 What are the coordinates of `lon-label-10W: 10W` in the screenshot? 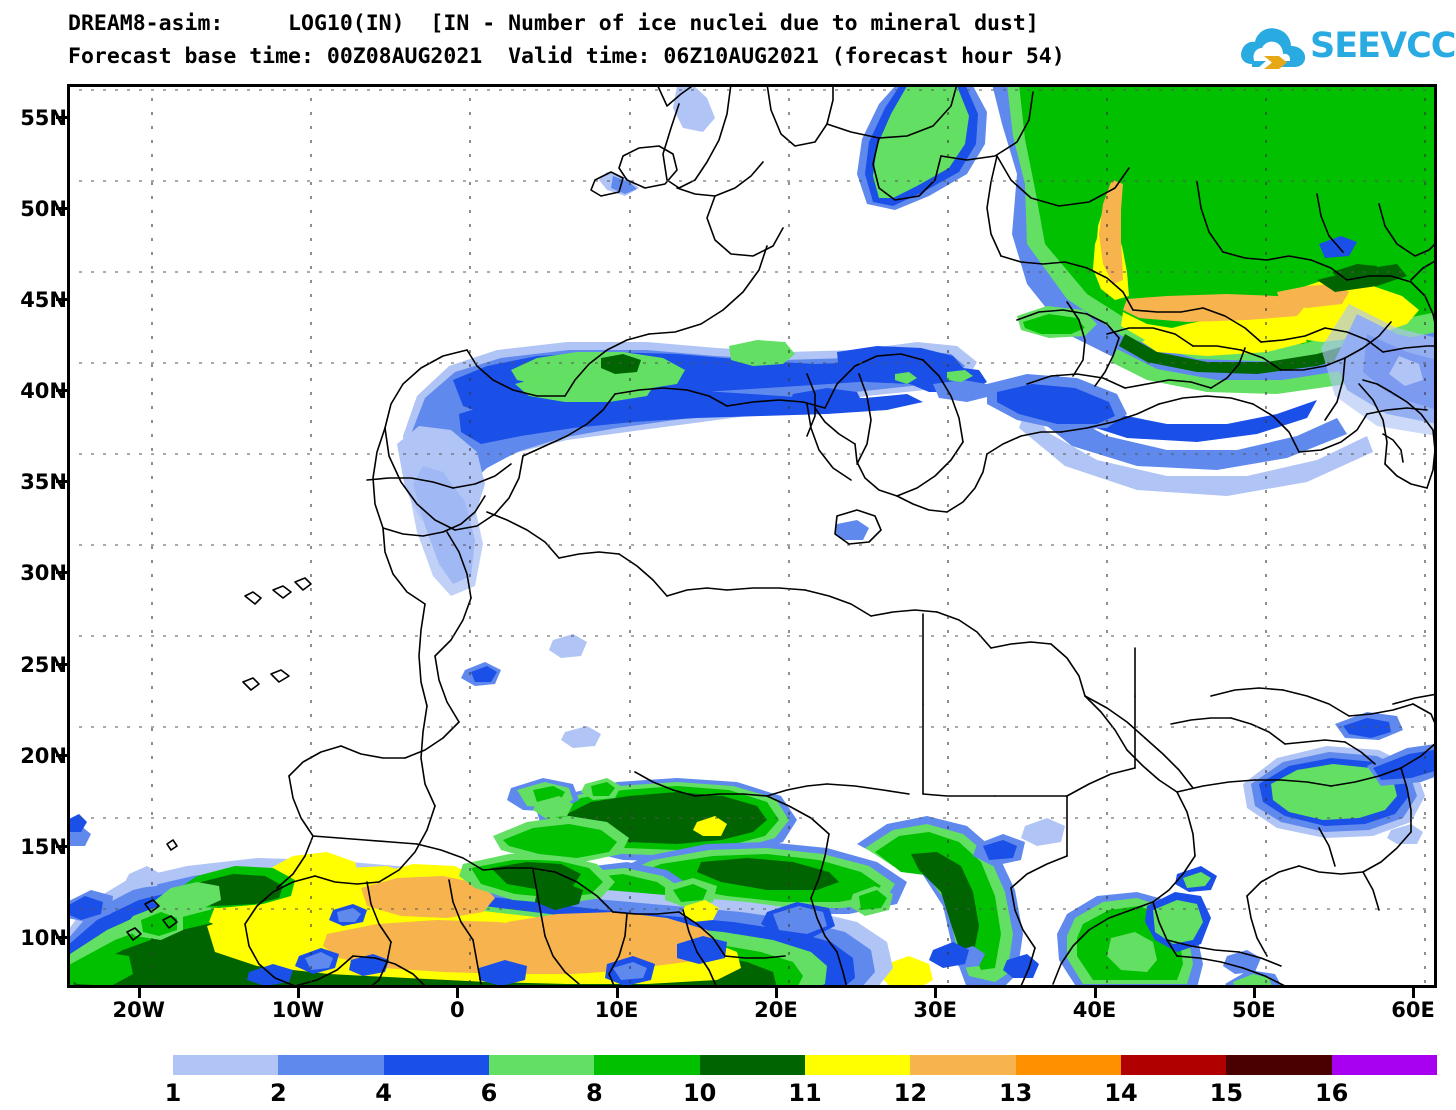 It's located at (298, 1010).